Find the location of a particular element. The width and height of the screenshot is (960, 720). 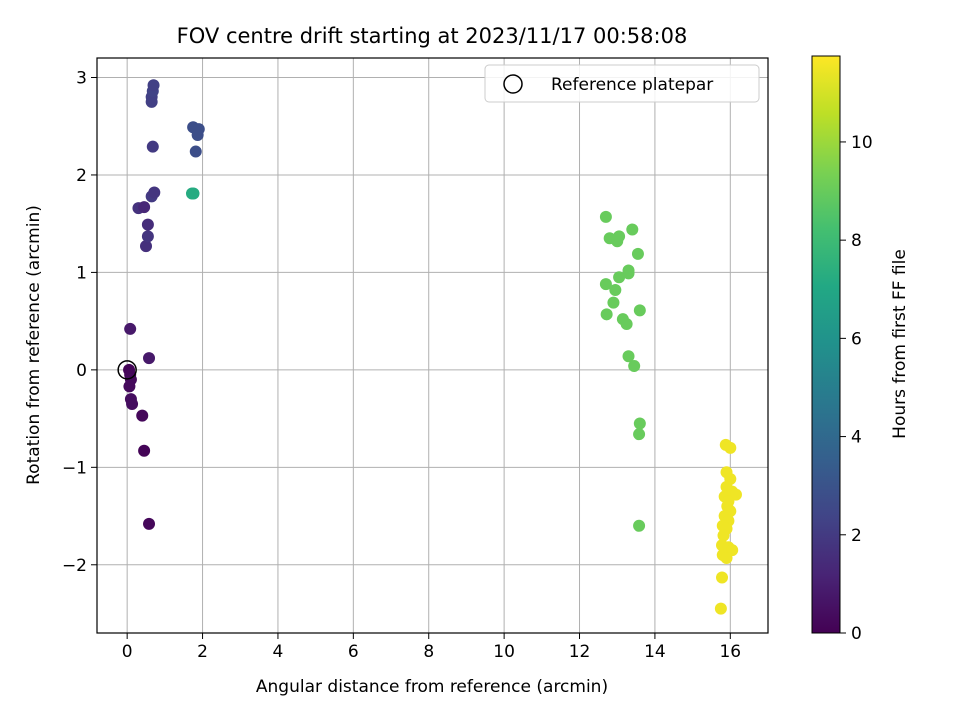

y-tick-label: 2 is located at coordinates (81, 176).